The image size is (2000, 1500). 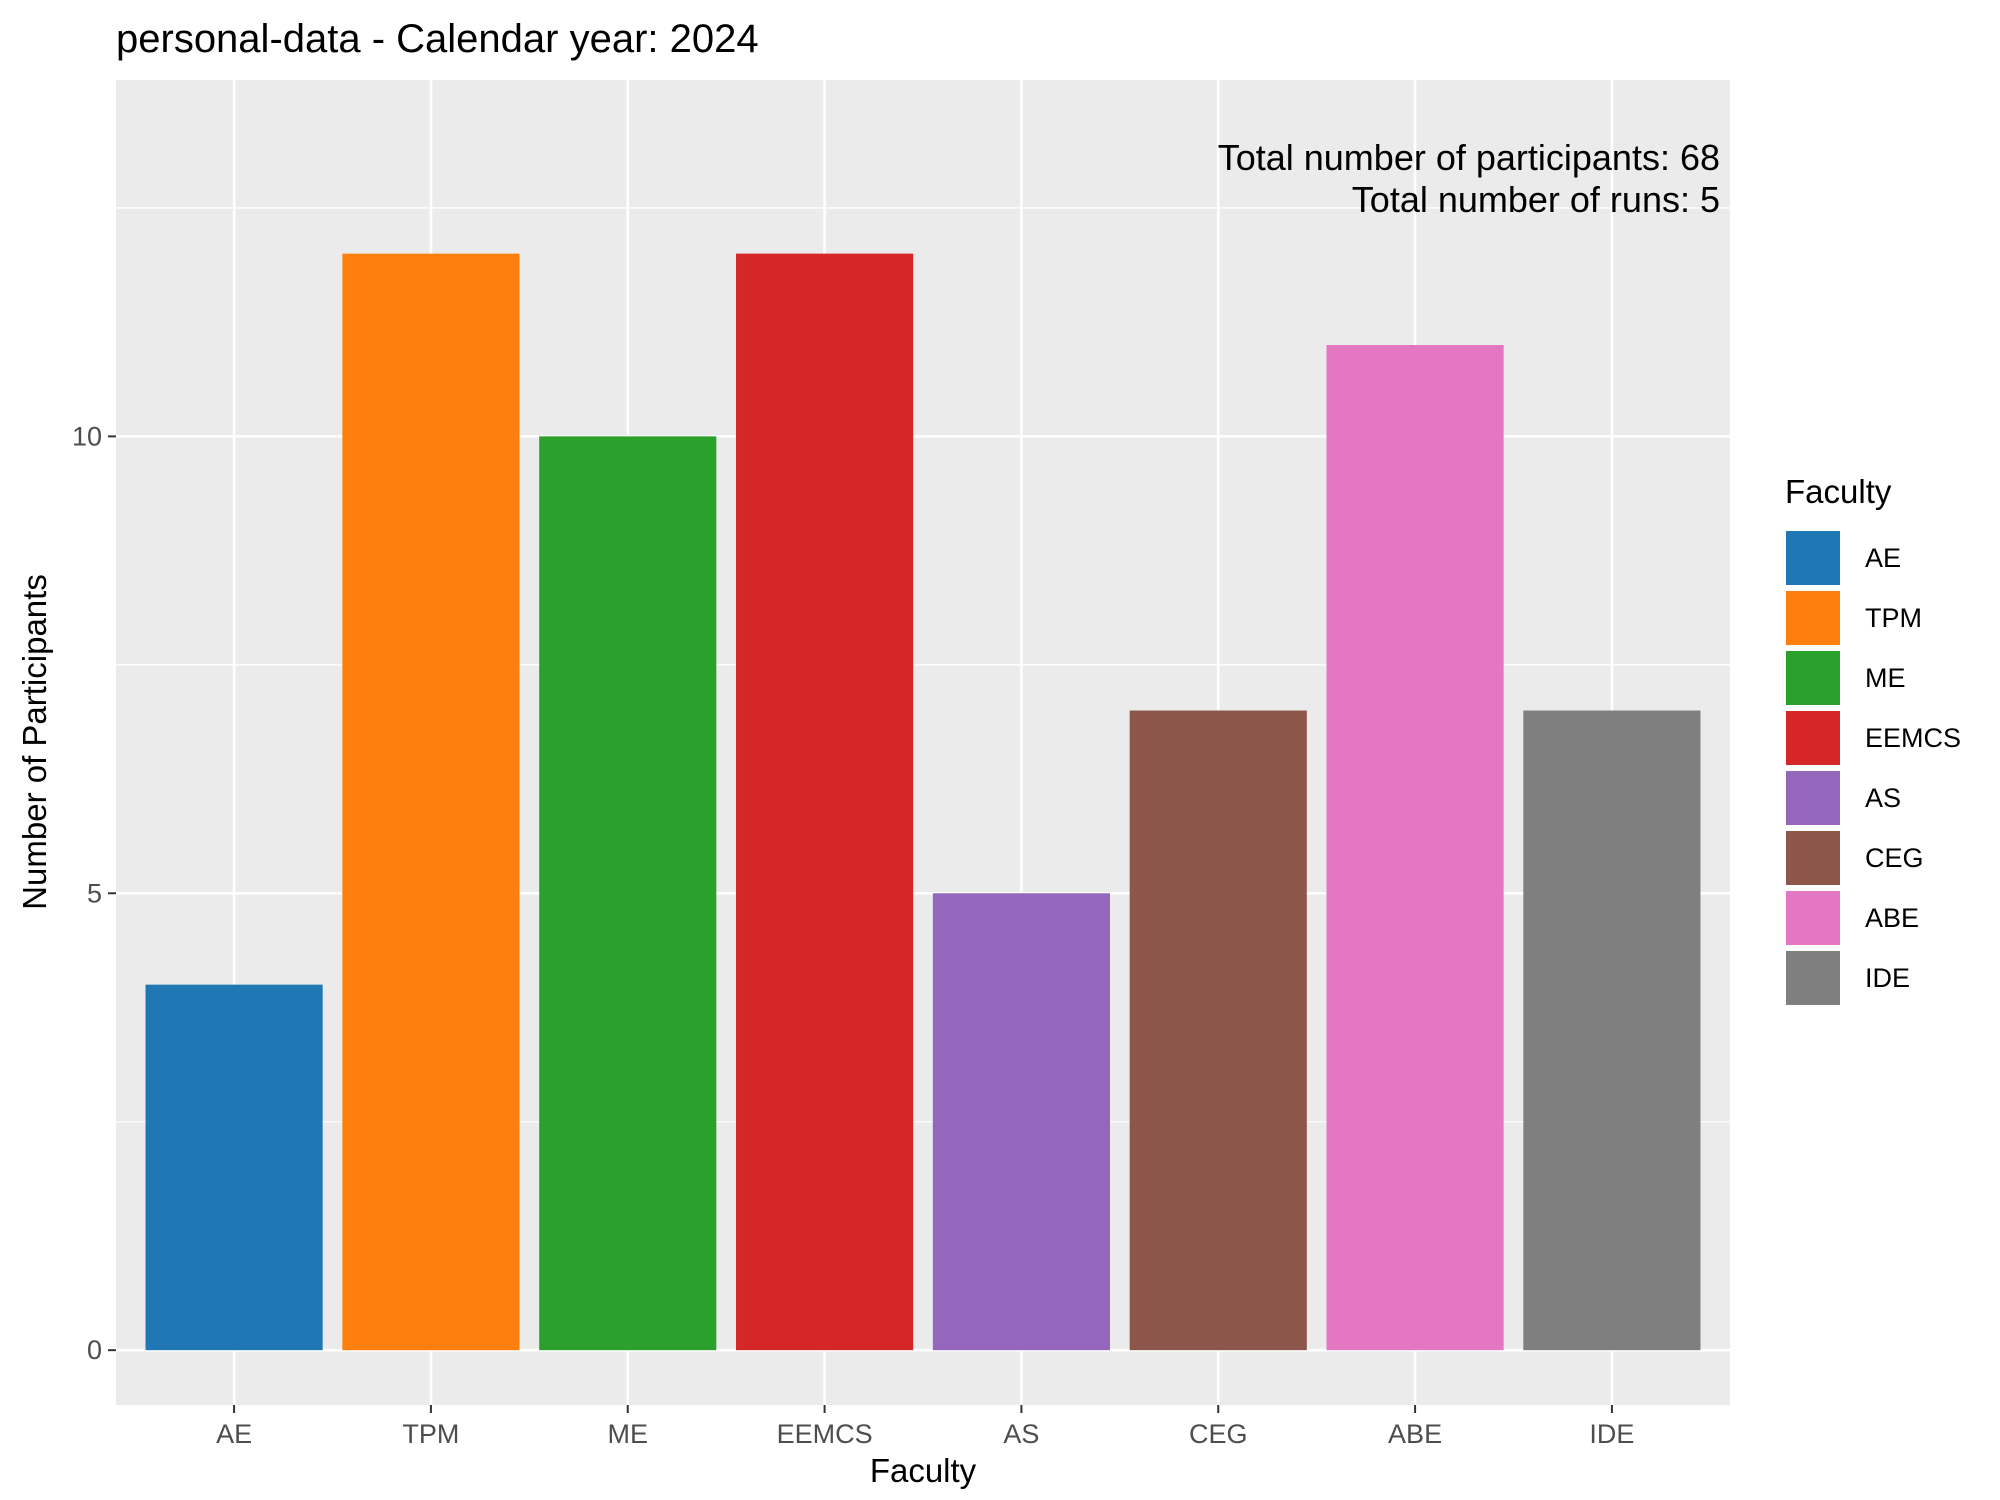 What do you see at coordinates (1813, 678) in the screenshot?
I see `legend-key-me` at bounding box center [1813, 678].